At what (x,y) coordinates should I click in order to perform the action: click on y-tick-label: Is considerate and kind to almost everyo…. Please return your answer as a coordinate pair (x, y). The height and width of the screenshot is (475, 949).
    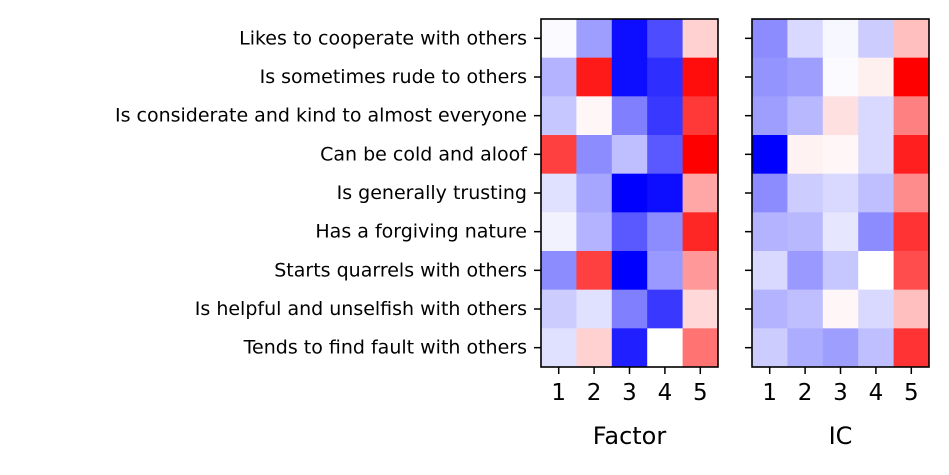
    Looking at the image, I should click on (321, 116).